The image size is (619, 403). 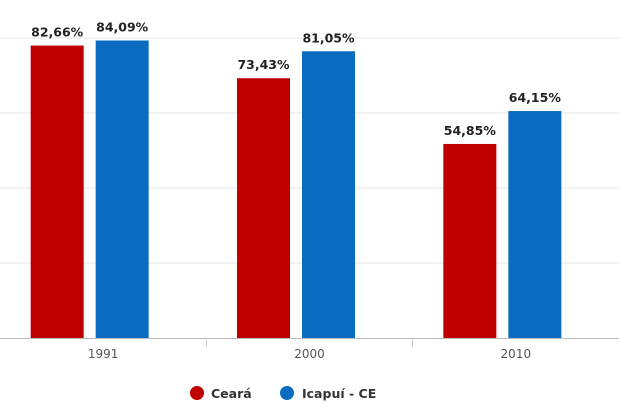 What do you see at coordinates (263, 64) in the screenshot?
I see `data-label: 73,43%` at bounding box center [263, 64].